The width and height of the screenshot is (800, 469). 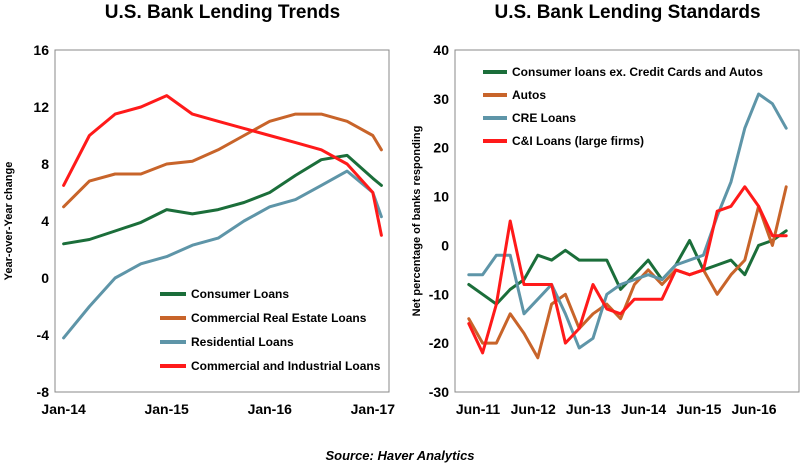 What do you see at coordinates (529, 95) in the screenshot?
I see `right-legend-label-1: Autos` at bounding box center [529, 95].